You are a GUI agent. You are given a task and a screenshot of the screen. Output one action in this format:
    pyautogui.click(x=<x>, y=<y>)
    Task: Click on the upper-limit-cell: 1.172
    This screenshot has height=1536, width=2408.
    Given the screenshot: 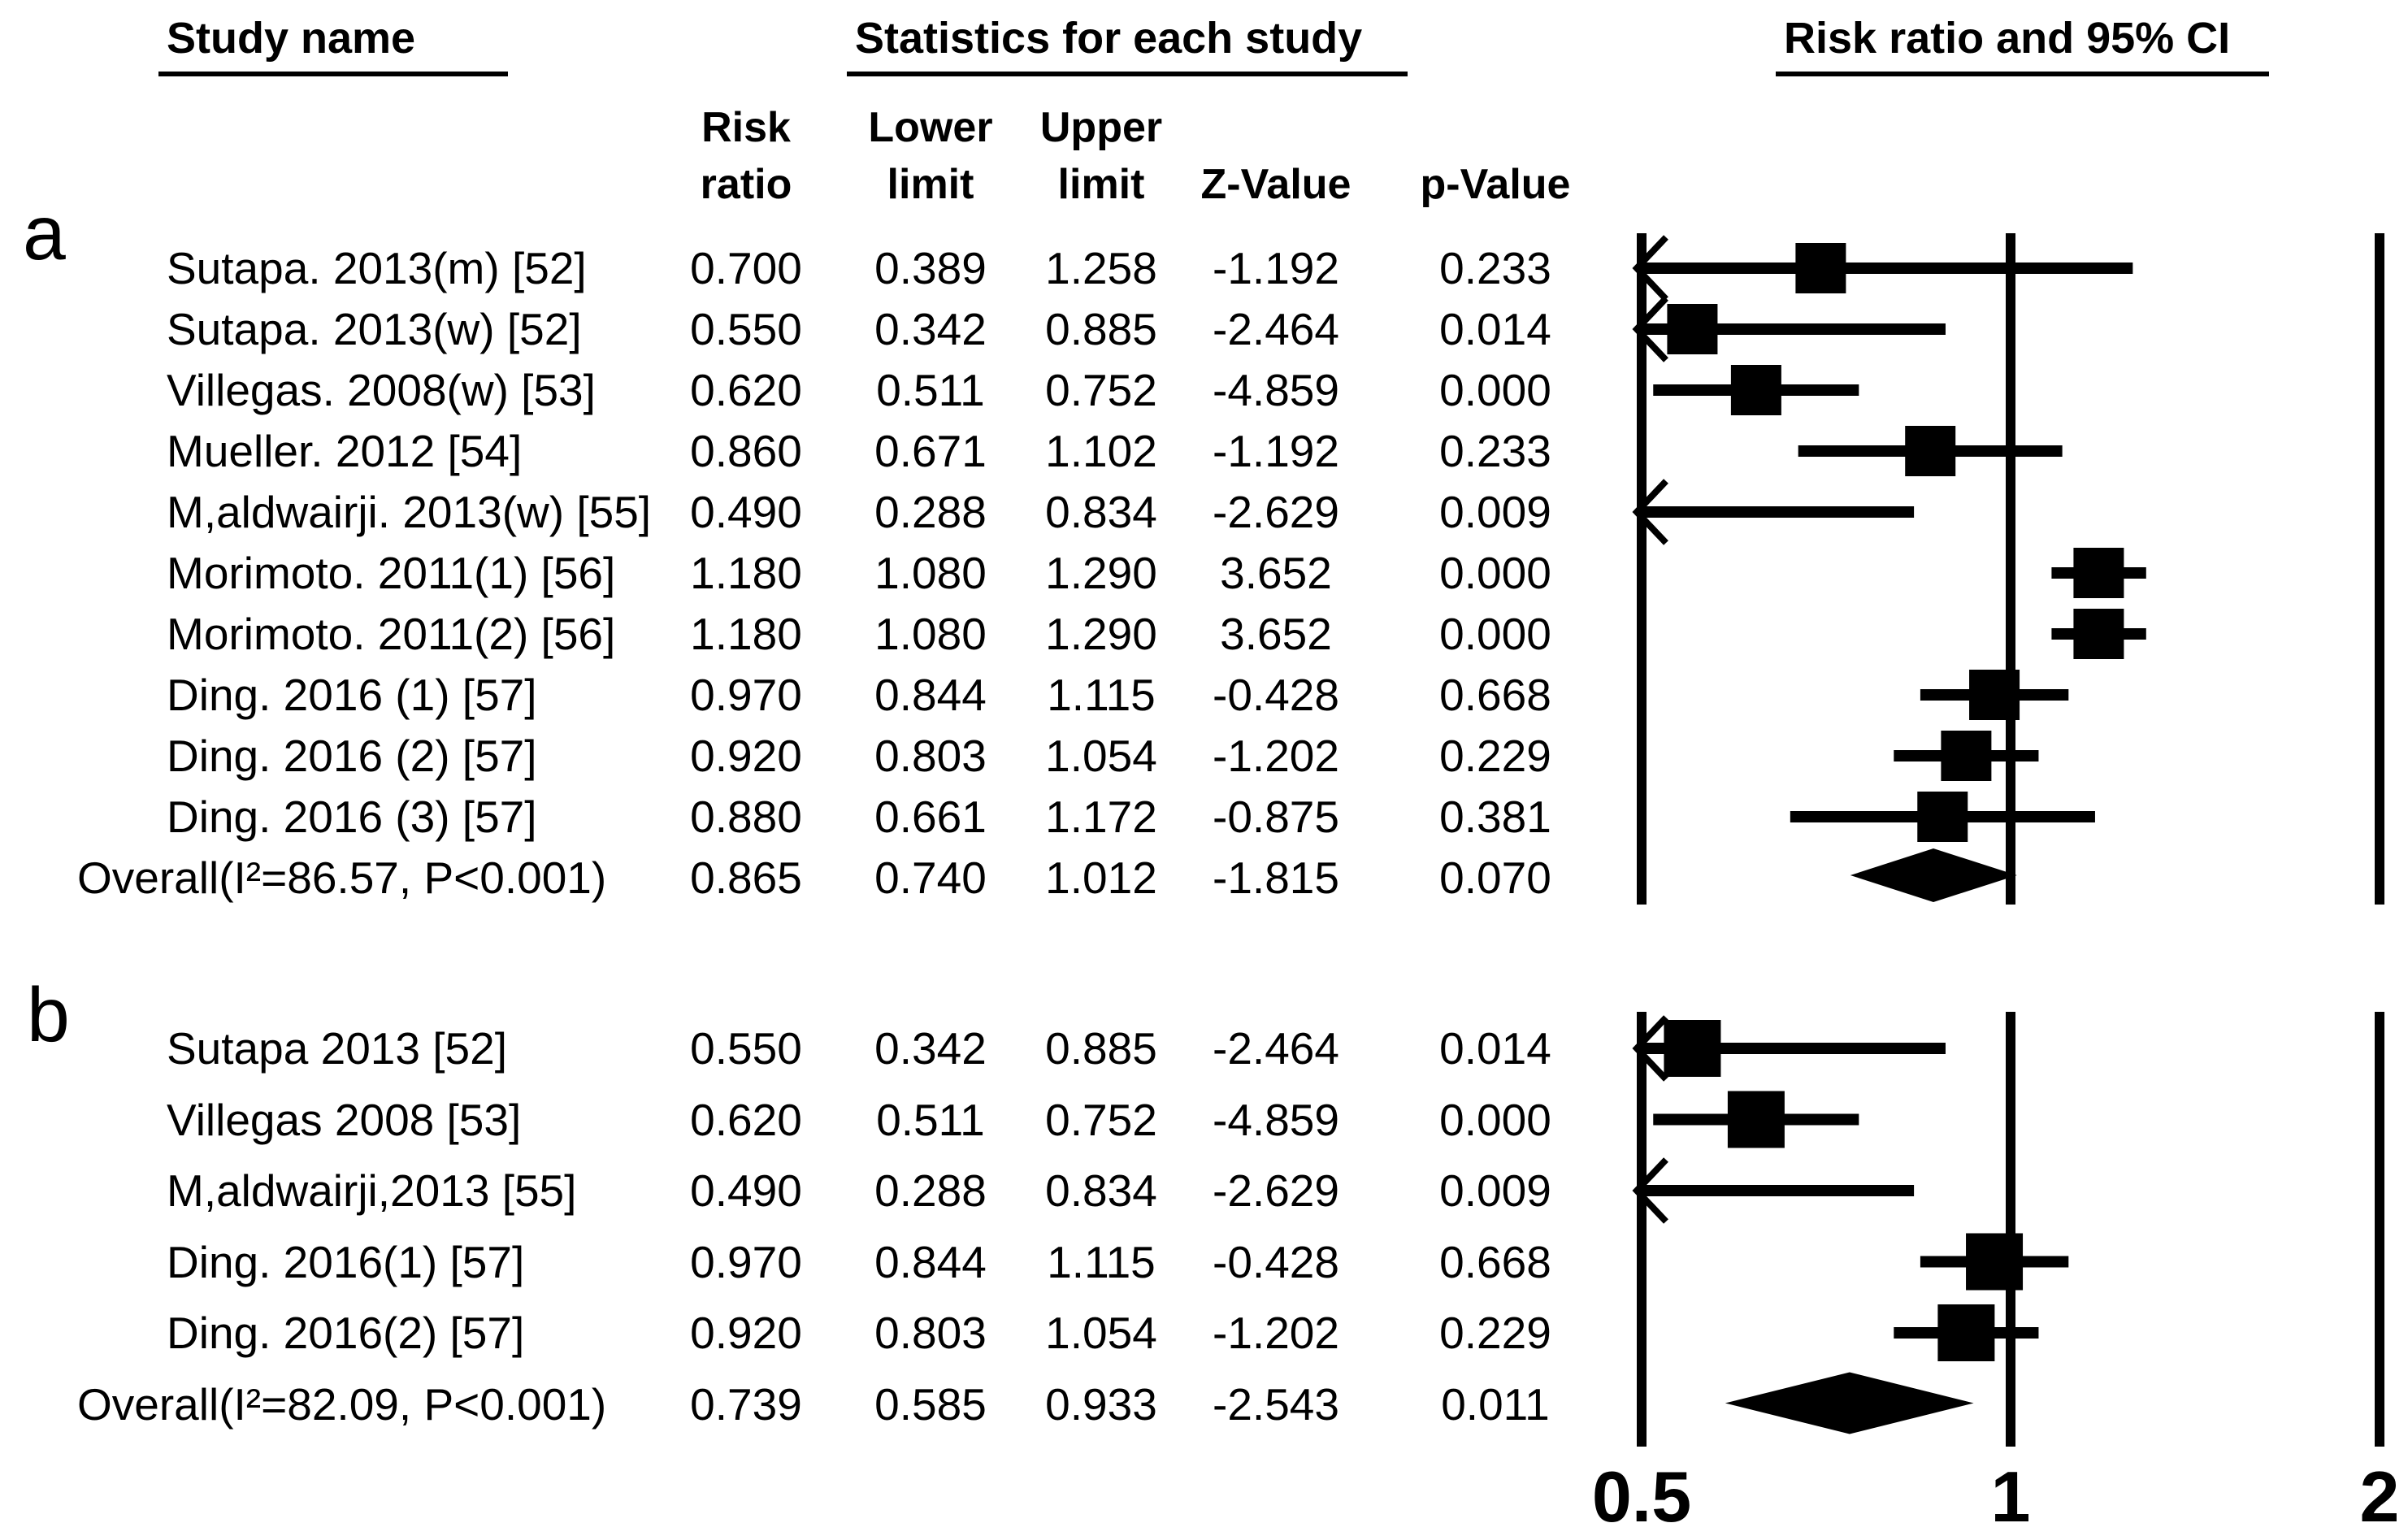 What is the action you would take?
    pyautogui.click(x=1101, y=817)
    